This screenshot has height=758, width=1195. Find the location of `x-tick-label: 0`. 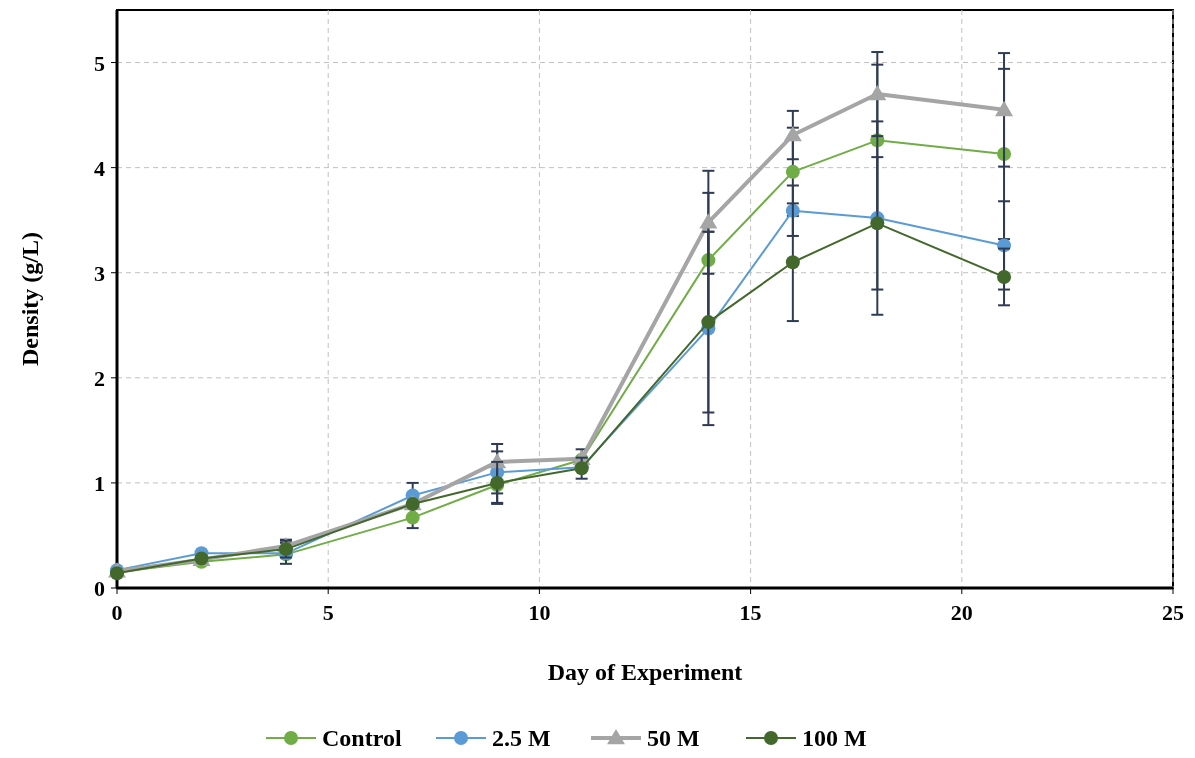

x-tick-label: 0 is located at coordinates (117, 612).